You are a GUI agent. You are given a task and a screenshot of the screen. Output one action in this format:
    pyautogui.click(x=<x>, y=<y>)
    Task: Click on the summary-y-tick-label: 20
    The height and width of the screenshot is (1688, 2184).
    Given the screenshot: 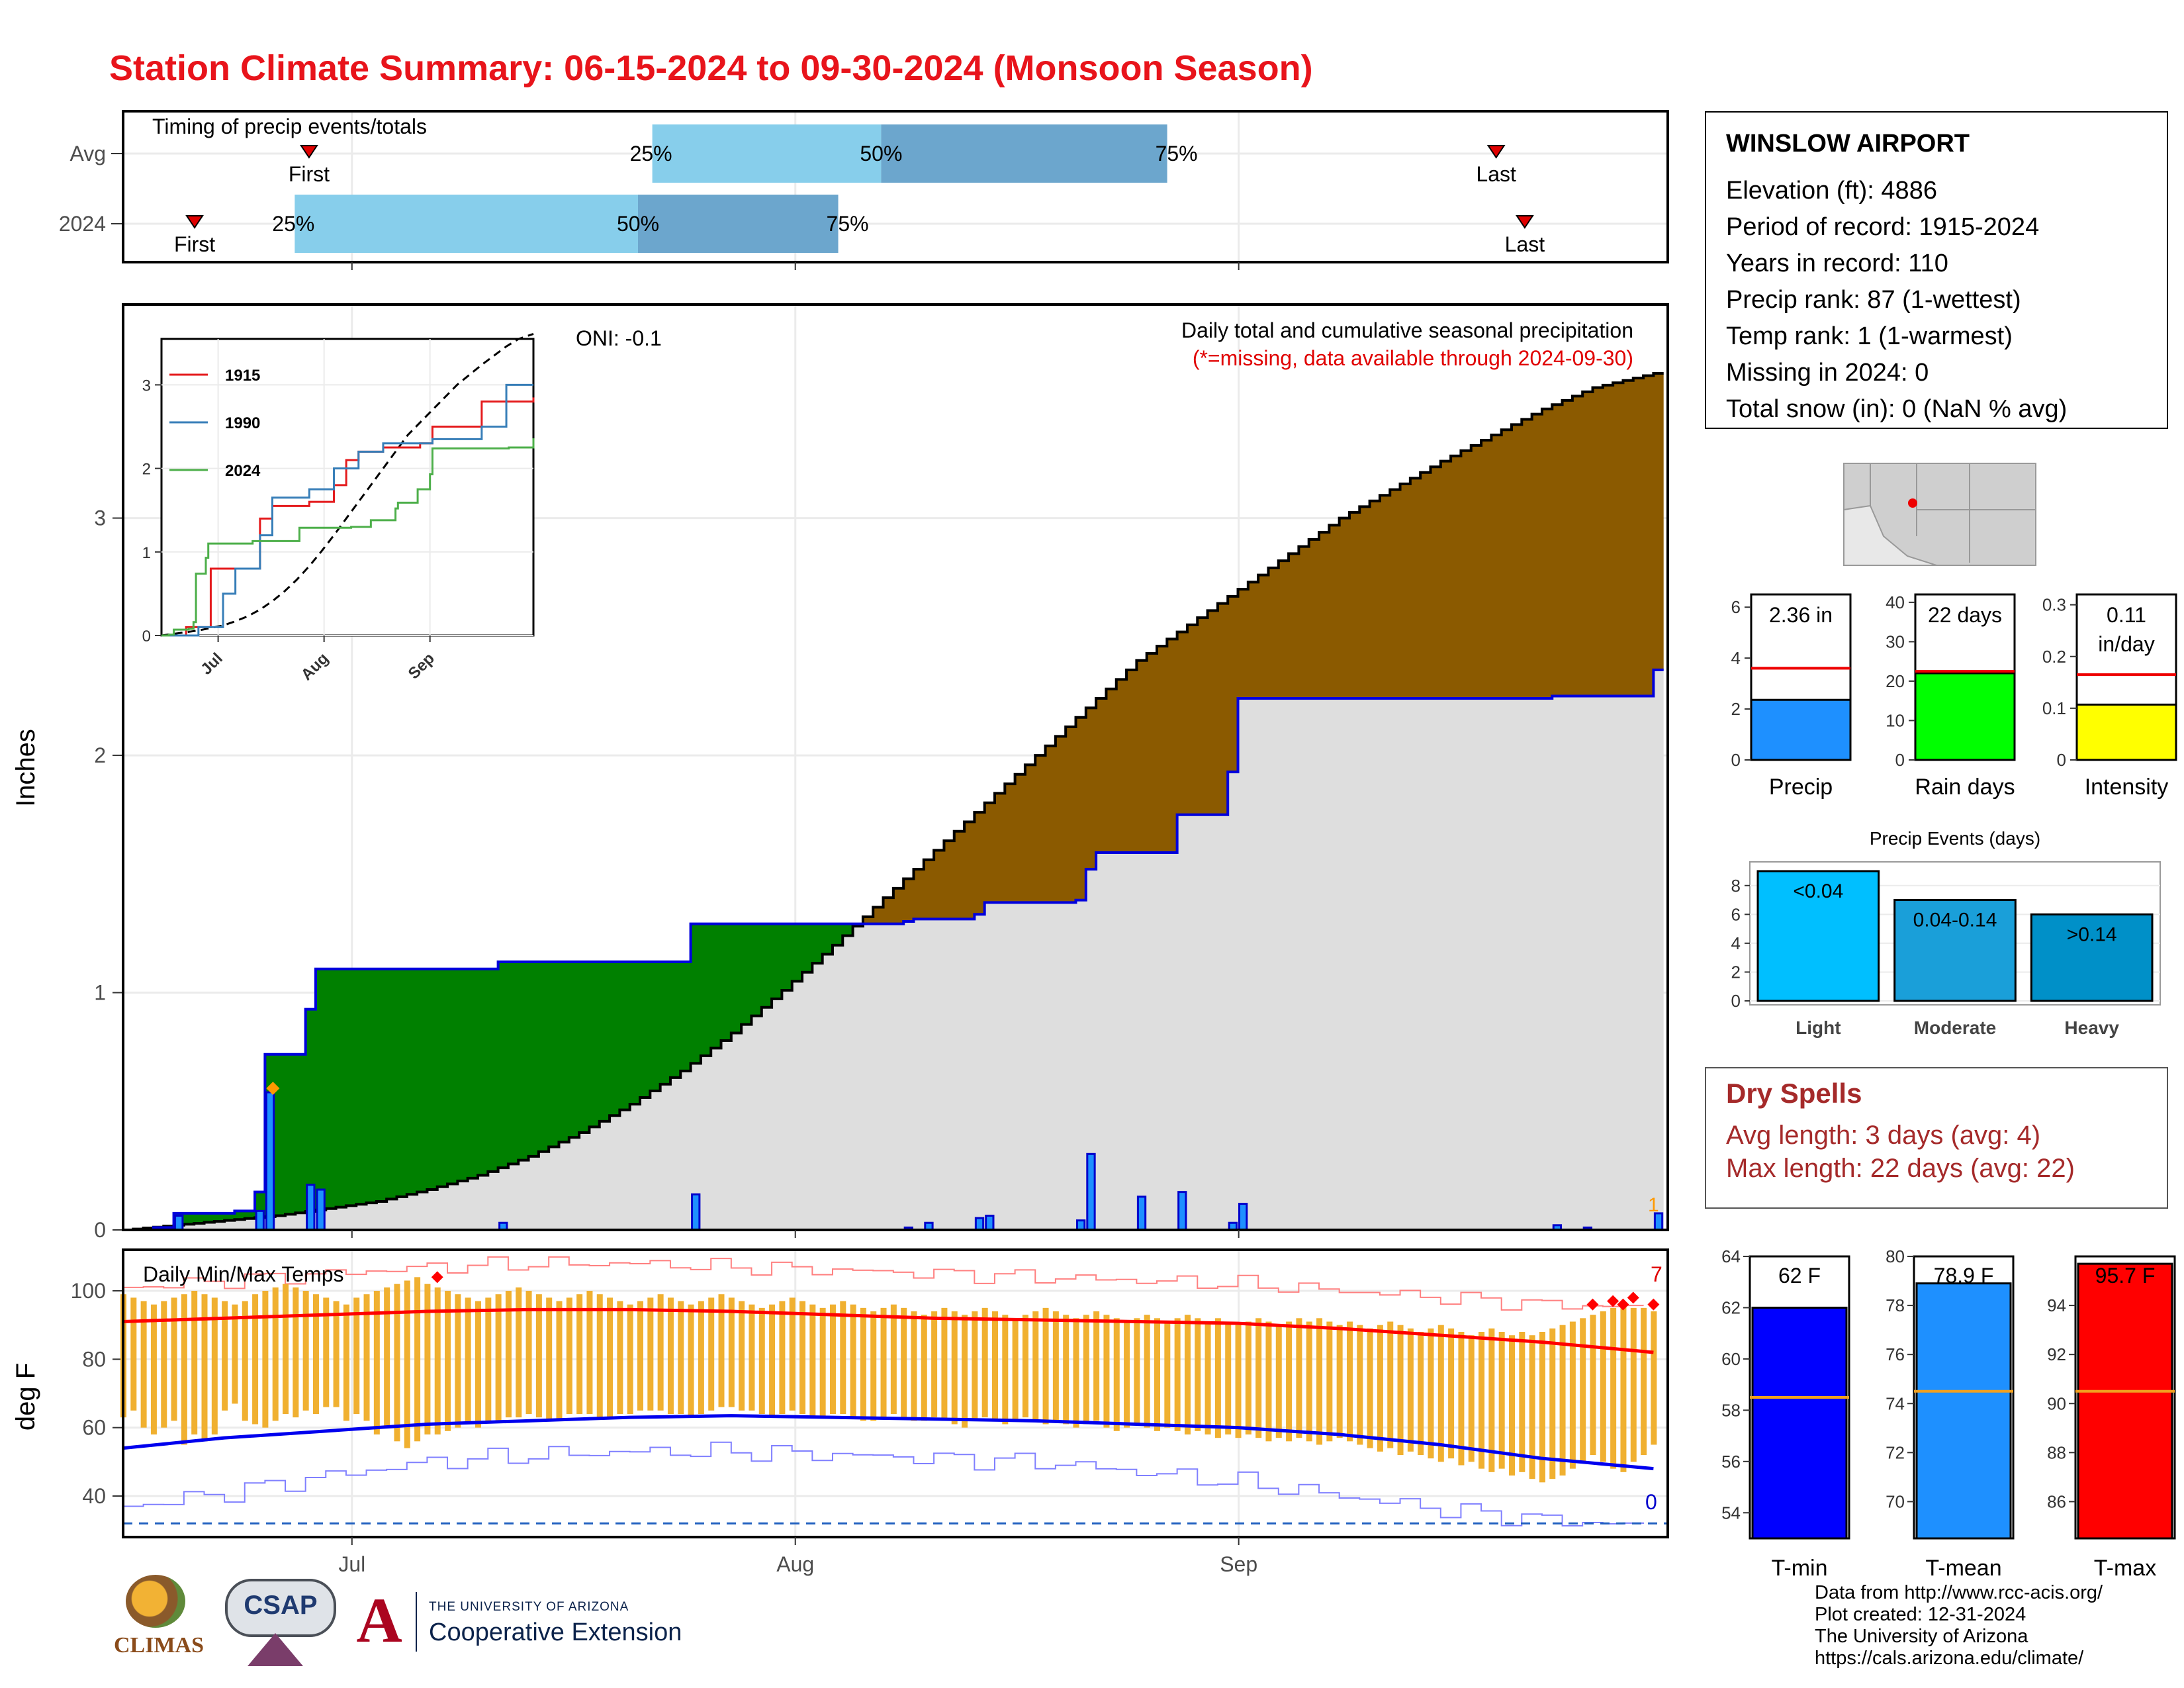 What is the action you would take?
    pyautogui.click(x=1895, y=681)
    